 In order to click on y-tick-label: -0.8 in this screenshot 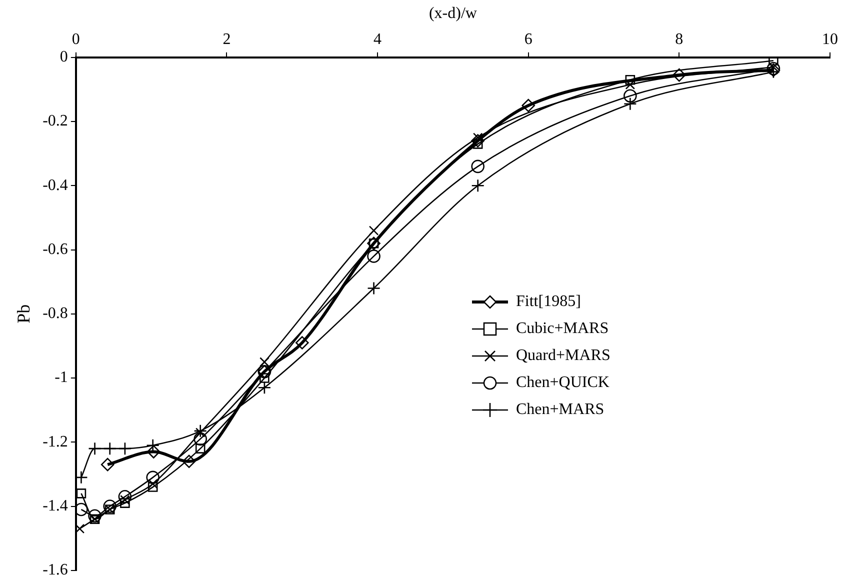, I will do `click(55, 313)`.